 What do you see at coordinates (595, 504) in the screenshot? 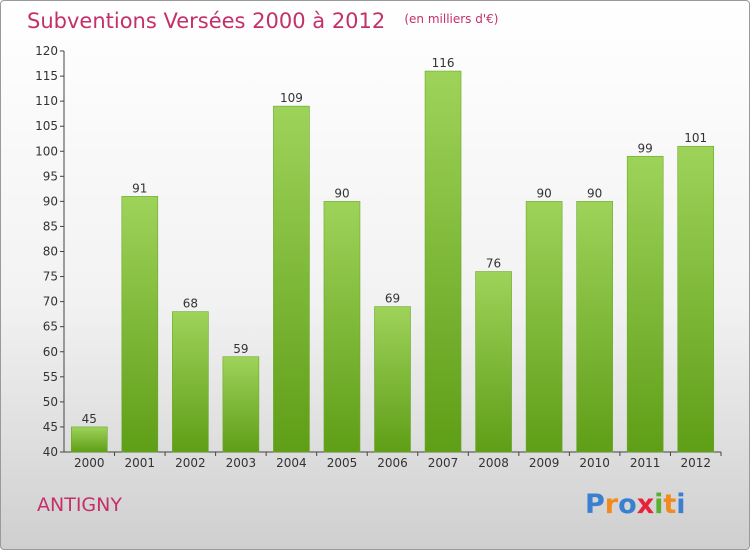
I see `brand-letter: P` at bounding box center [595, 504].